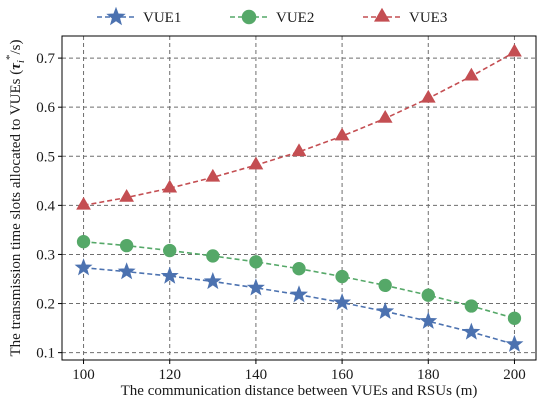 The width and height of the screenshot is (550, 408). I want to click on legend-label: VUE3, so click(428, 18).